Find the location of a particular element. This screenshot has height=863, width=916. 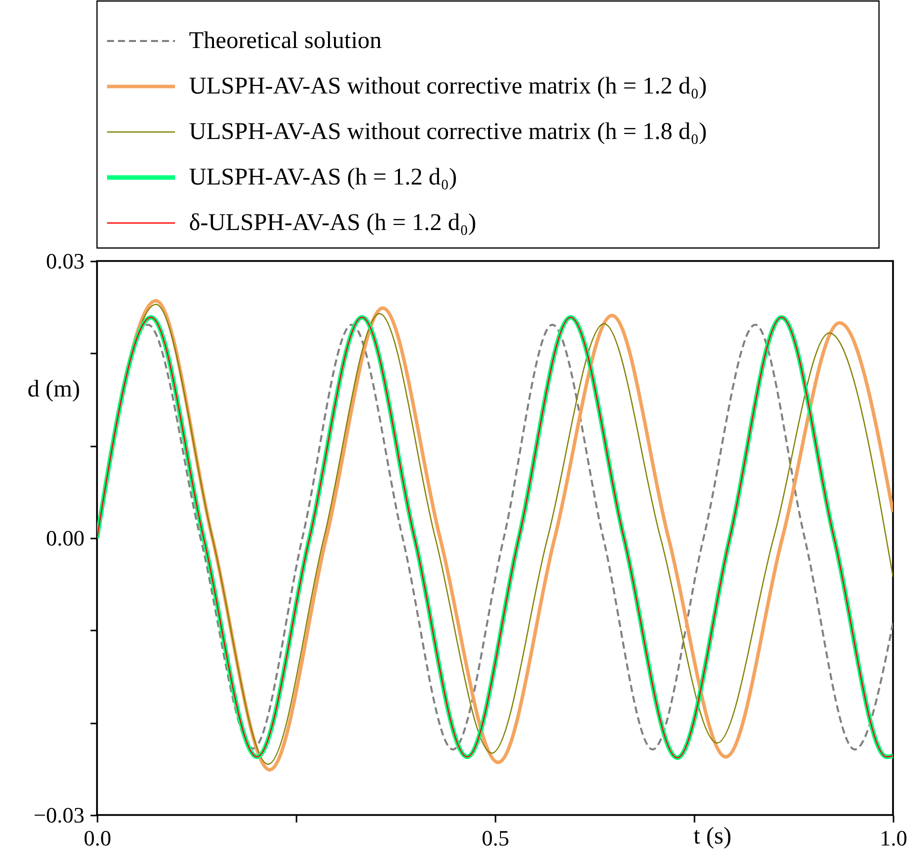

y-tick-label: 0.03 is located at coordinates (65, 261).